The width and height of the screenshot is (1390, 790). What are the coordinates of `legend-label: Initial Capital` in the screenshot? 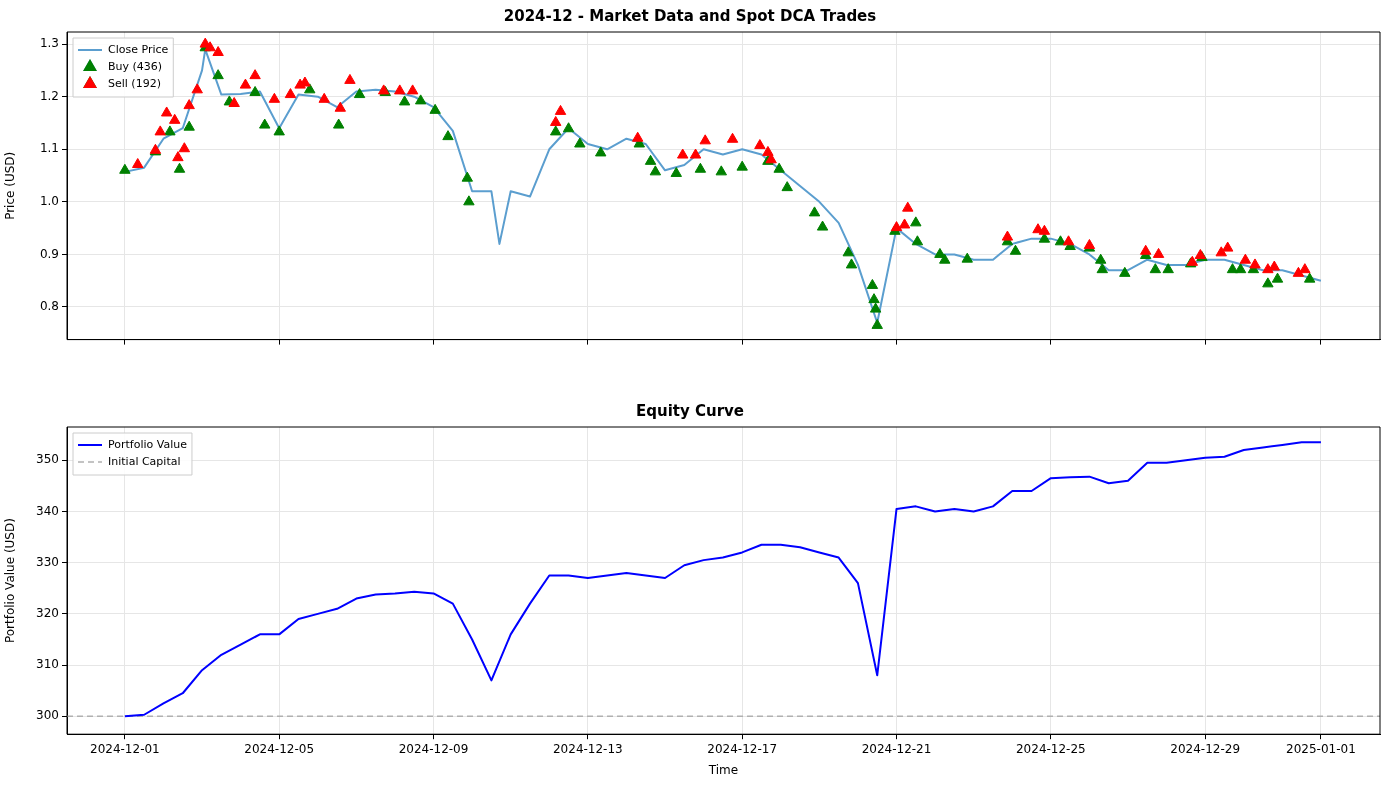 It's located at (144, 461).